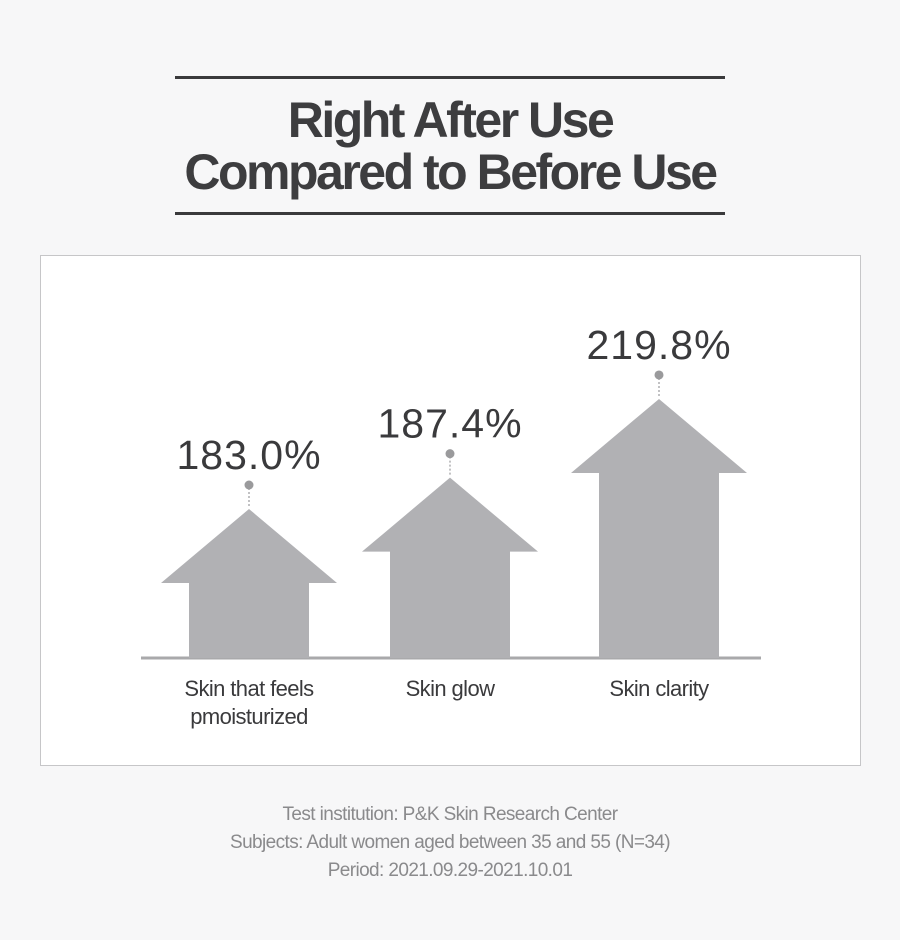 The width and height of the screenshot is (900, 940). I want to click on title-line-1: Right After Use, so click(451, 119).